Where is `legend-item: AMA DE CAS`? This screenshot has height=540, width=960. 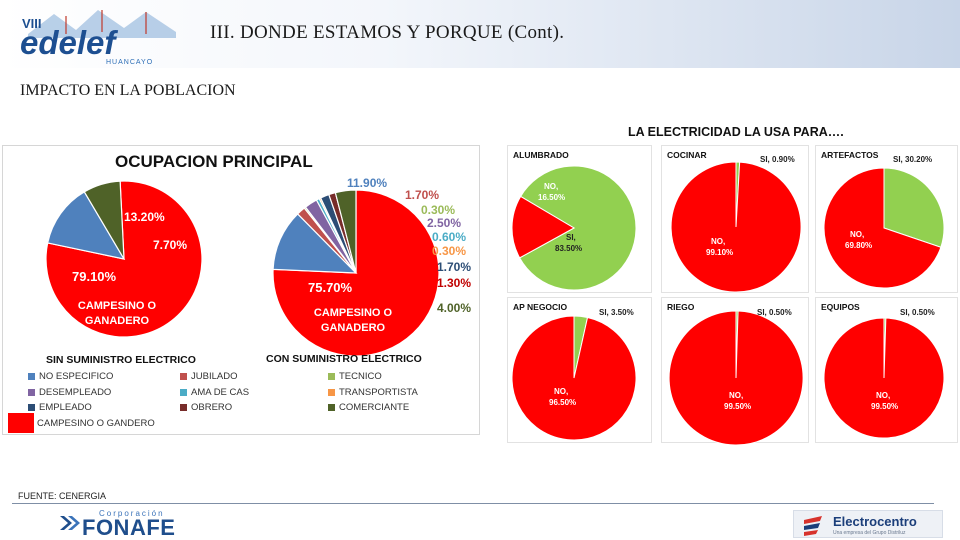 legend-item: AMA DE CAS is located at coordinates (214, 392).